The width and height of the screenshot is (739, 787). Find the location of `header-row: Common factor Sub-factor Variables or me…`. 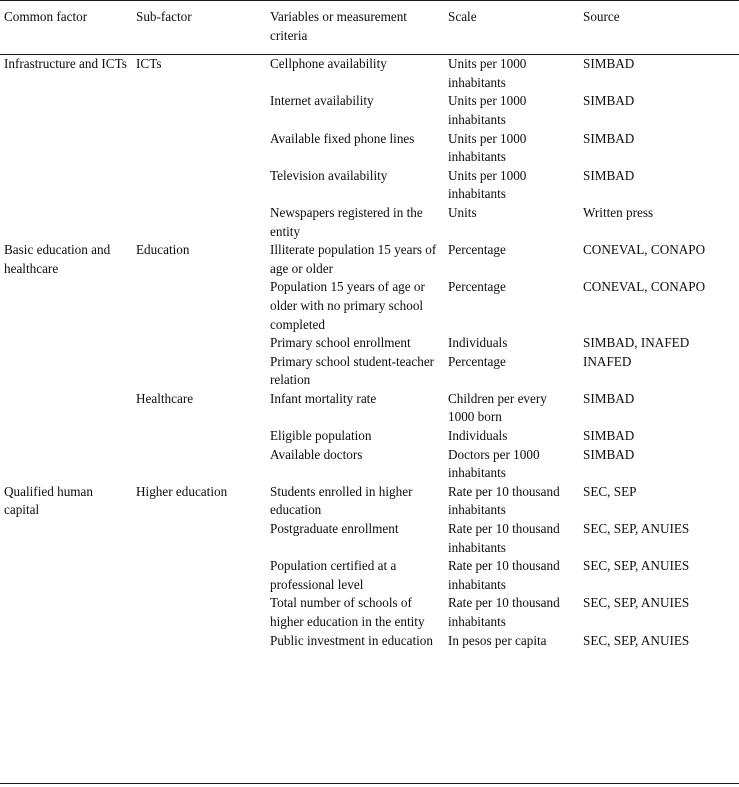

header-row: Common factor Sub-factor Variables or me… is located at coordinates (369, 28).